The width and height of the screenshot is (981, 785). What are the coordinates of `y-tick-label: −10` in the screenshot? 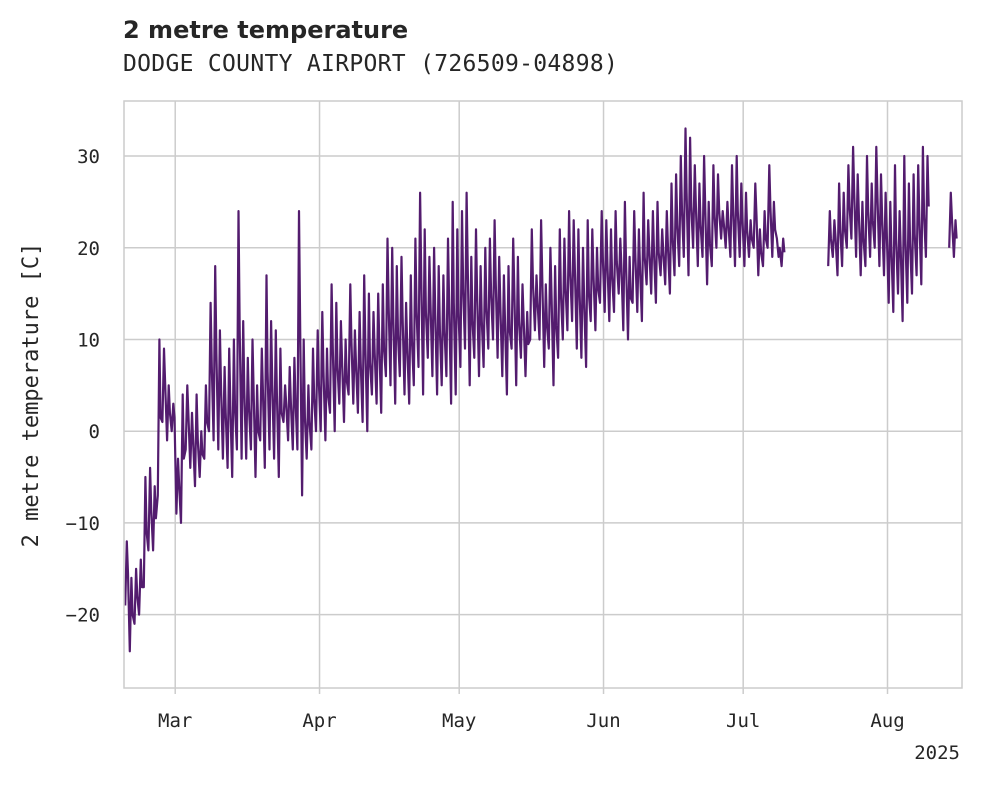 It's located at (83, 524).